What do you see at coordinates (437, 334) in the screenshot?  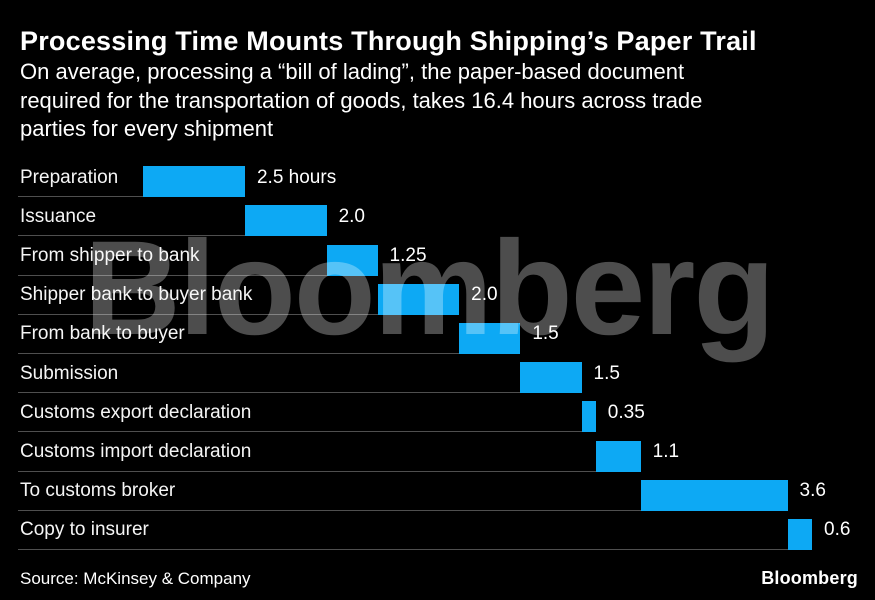 I see `chart-row: From bank to buyer 1.5` at bounding box center [437, 334].